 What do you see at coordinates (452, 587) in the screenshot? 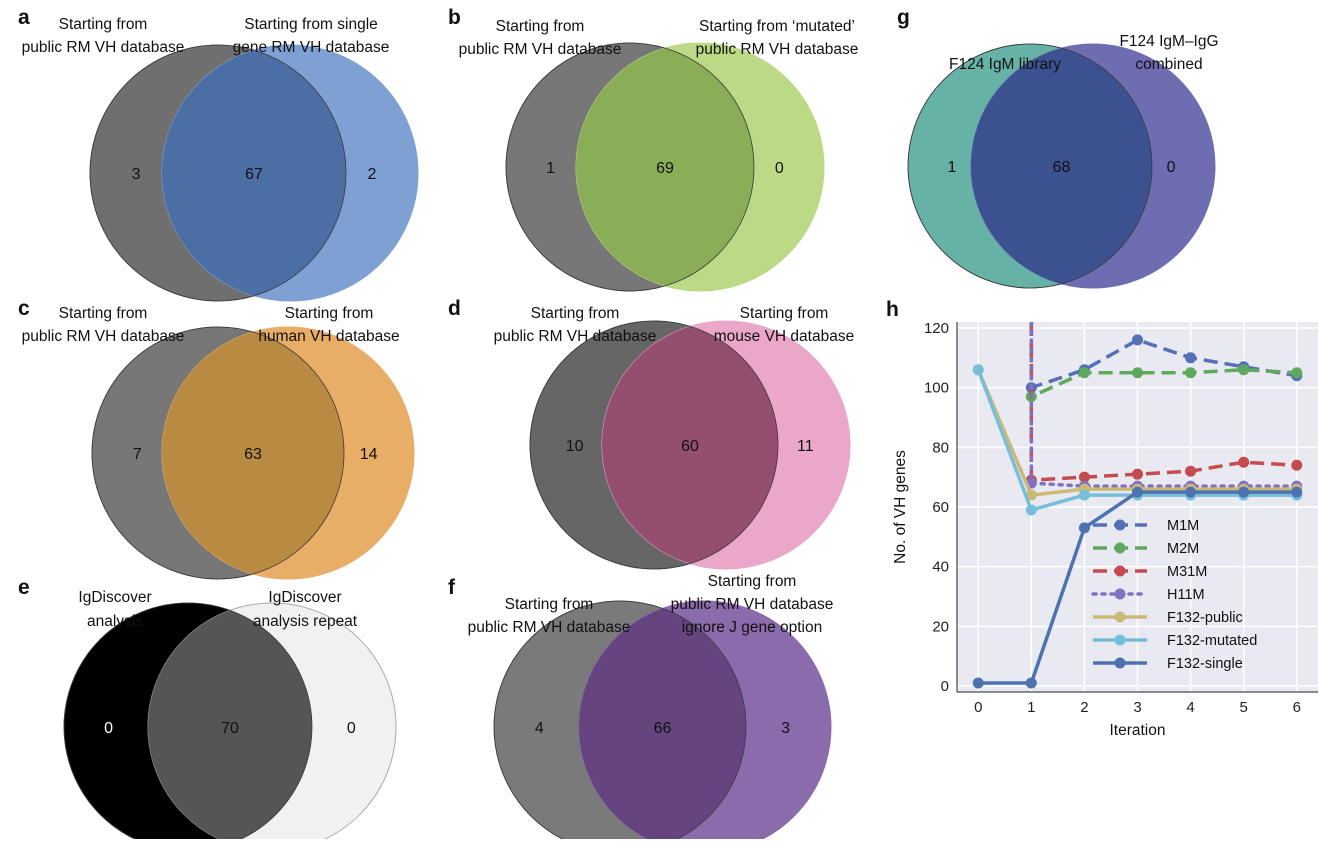
I see `panel-letter-f: f` at bounding box center [452, 587].